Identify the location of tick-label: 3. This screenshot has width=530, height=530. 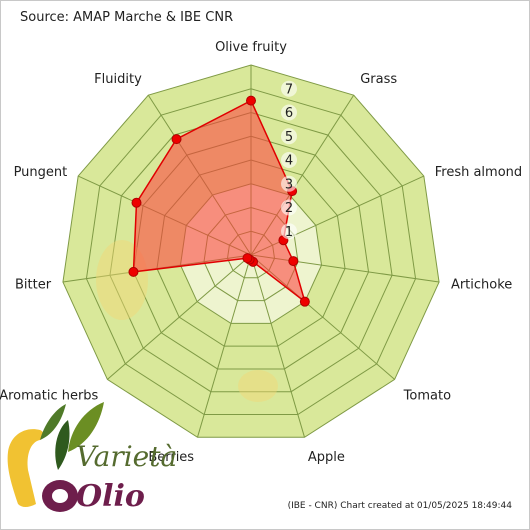
(289, 184).